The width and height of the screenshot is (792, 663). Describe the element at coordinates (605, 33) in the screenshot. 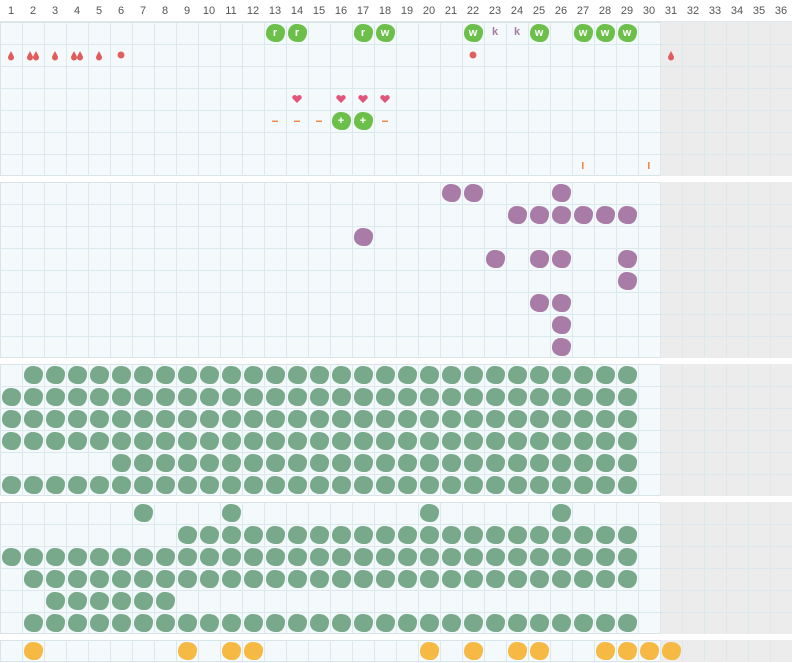

I see `habit-mark: w` at that location.